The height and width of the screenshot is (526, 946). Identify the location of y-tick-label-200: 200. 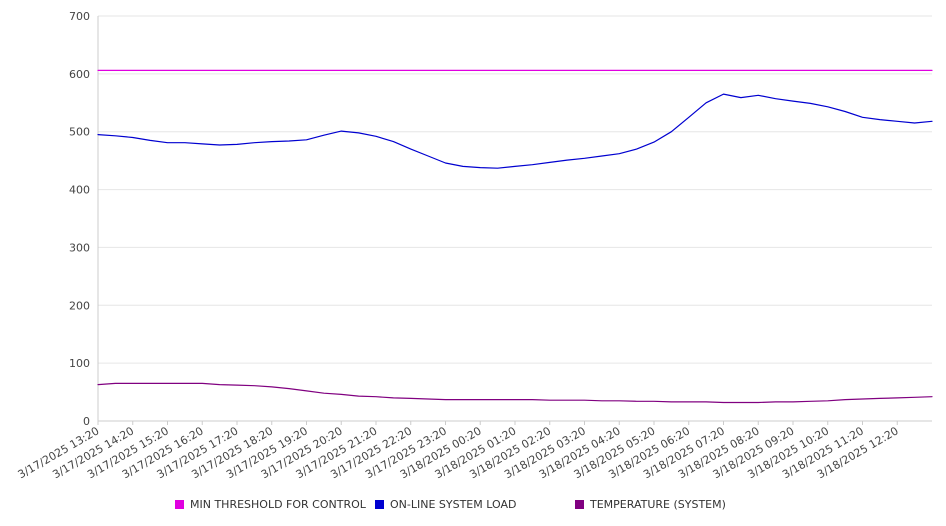
(79, 305).